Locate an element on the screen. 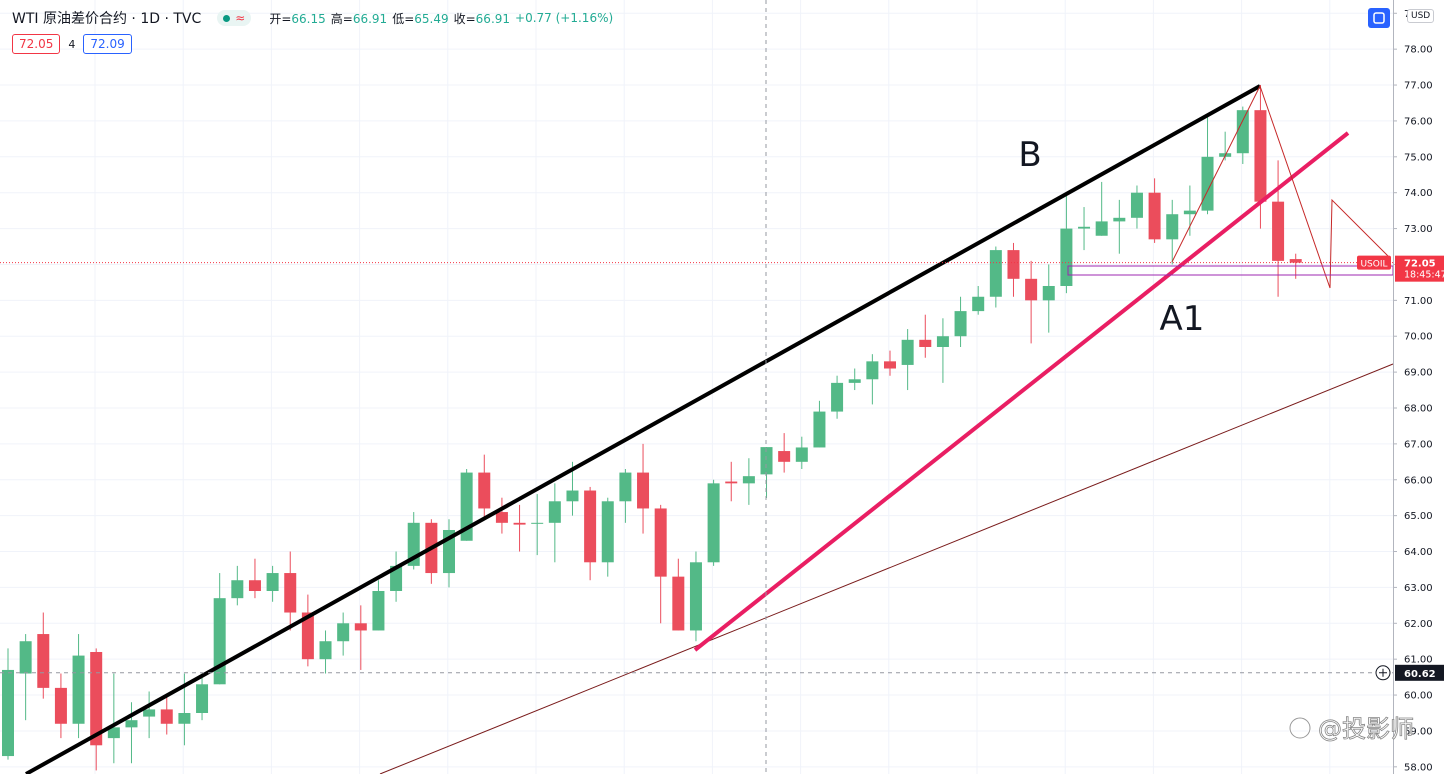 The width and height of the screenshot is (1444, 774). y-tick-label: 66.00 is located at coordinates (1418, 480).